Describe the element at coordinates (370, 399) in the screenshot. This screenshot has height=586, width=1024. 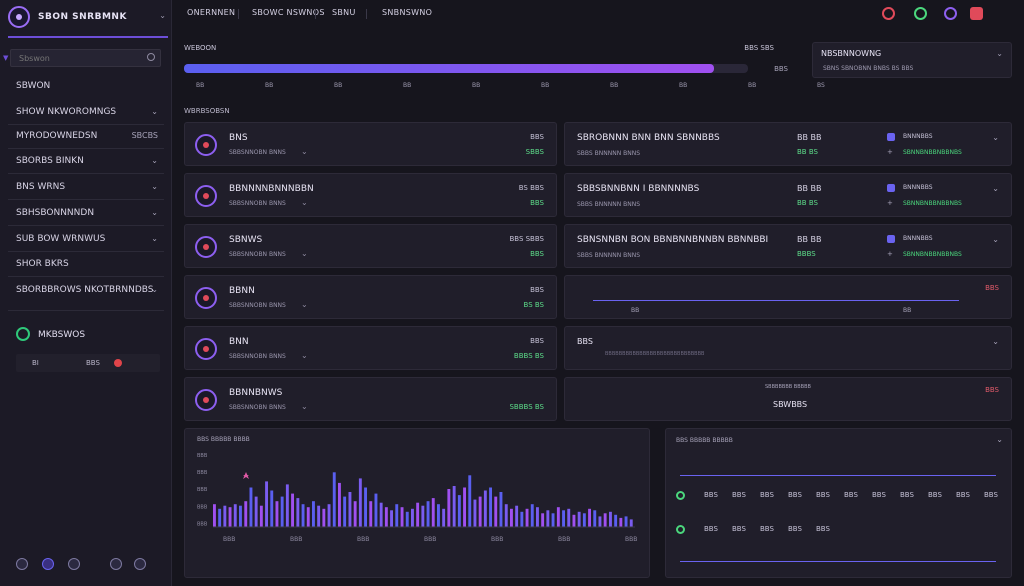
I see `list-item: BBNNBNWS SBBSNNOBN BNNS ⌄ SBBBS BS` at that location.